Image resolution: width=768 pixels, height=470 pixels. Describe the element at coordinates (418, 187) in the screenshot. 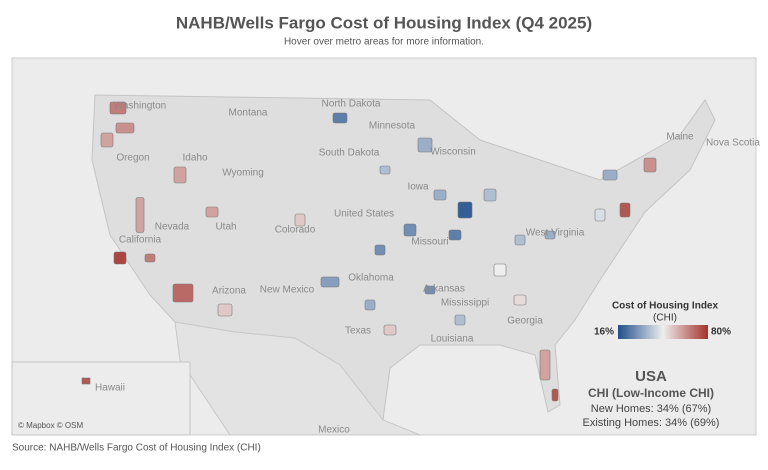

I see `map-label: Iowa` at that location.